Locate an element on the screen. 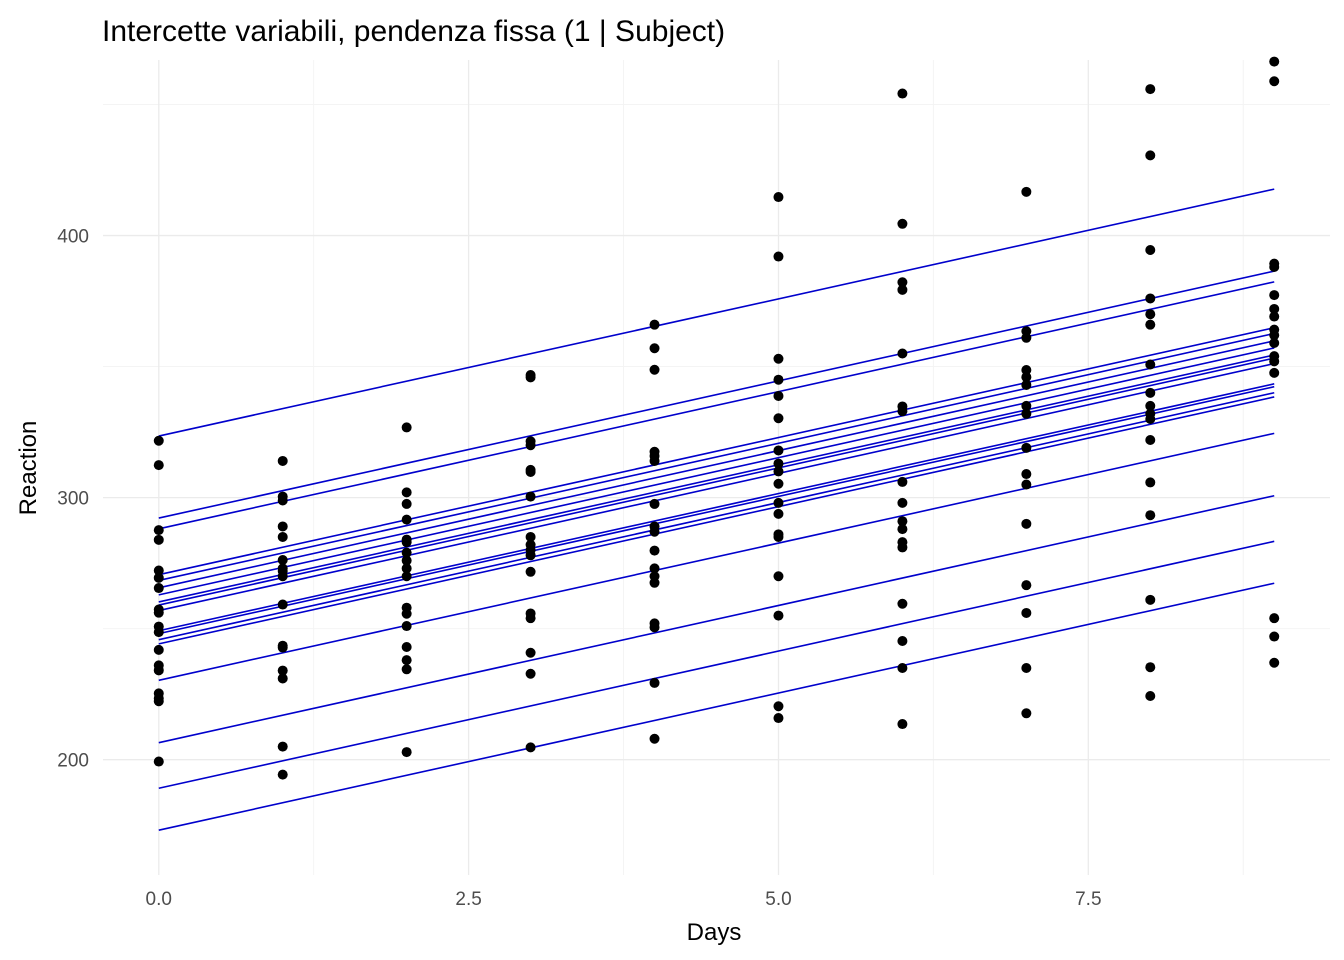 The height and width of the screenshot is (960, 1344). x-tick-label: 5.0 is located at coordinates (778, 899).